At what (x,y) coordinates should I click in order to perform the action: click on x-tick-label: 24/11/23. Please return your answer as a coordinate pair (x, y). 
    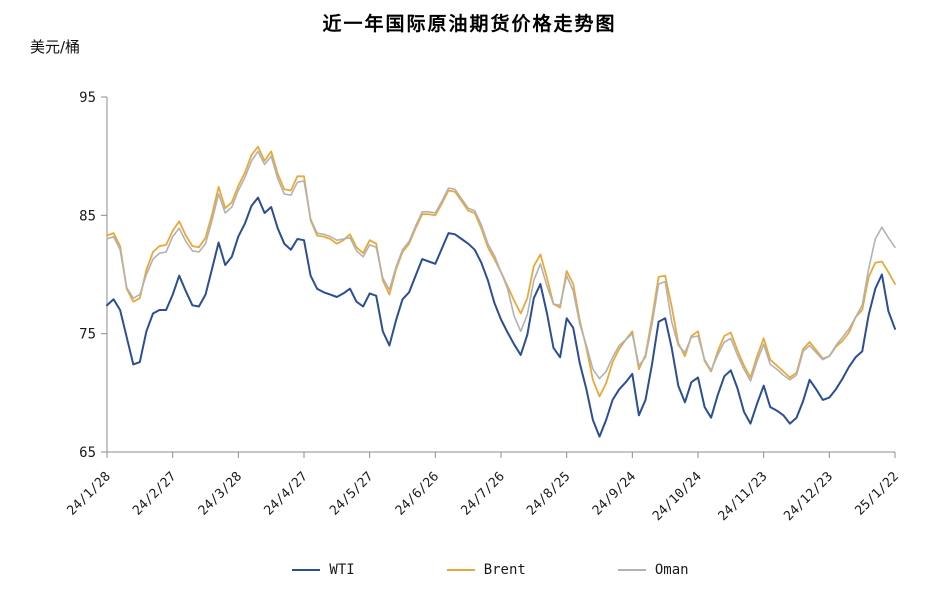
    Looking at the image, I should click on (743, 496).